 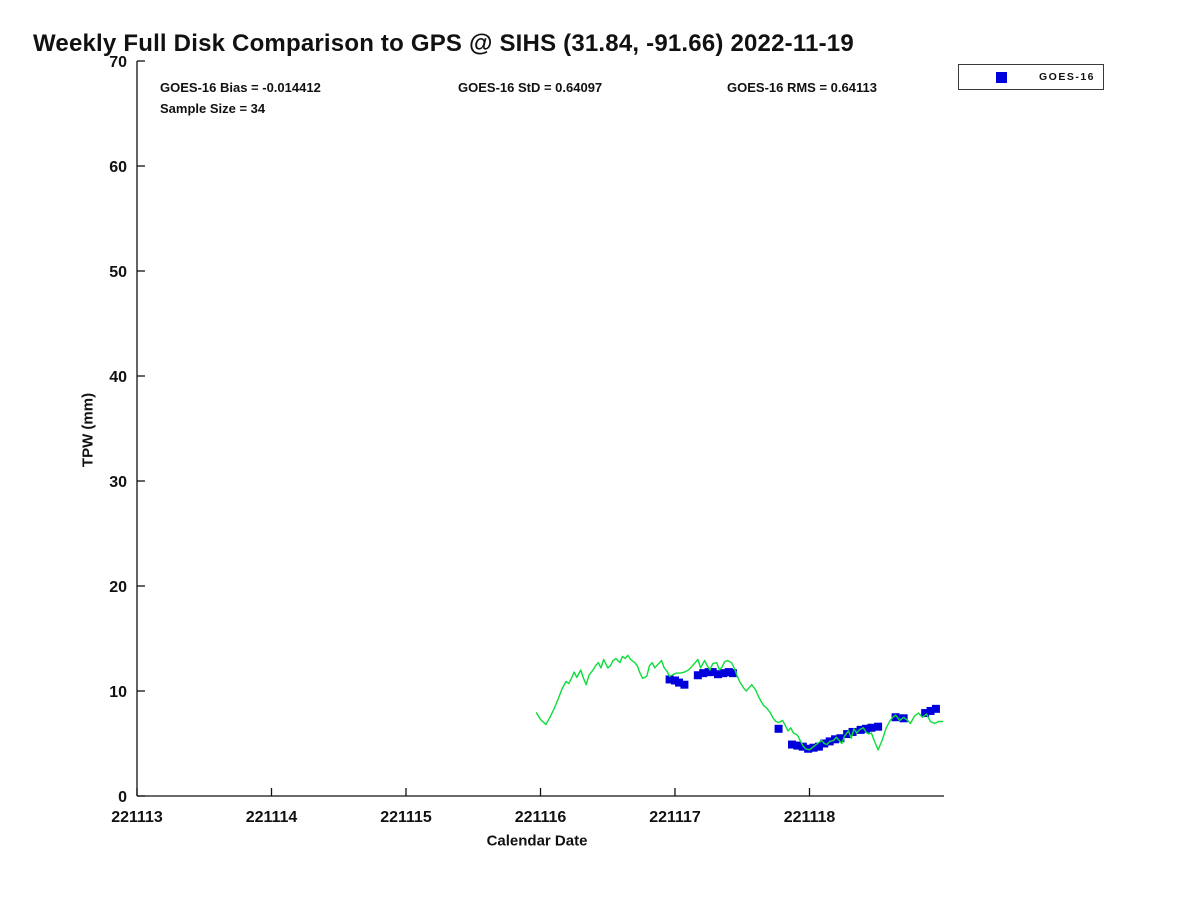 What do you see at coordinates (118, 167) in the screenshot?
I see `y-tick-label: 60` at bounding box center [118, 167].